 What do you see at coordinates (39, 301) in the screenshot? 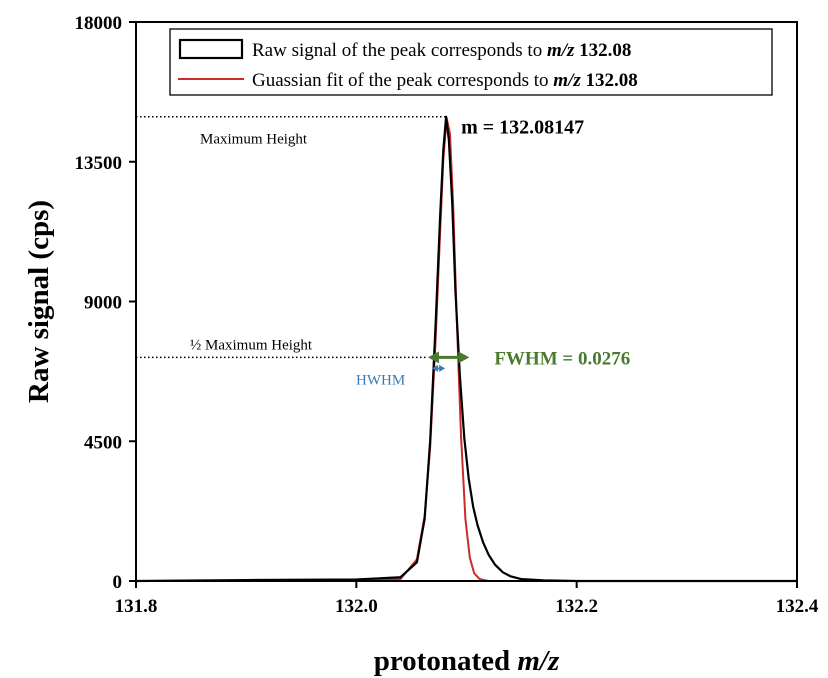
I see `y-axis-title: Raw signal (cps)` at bounding box center [39, 301].